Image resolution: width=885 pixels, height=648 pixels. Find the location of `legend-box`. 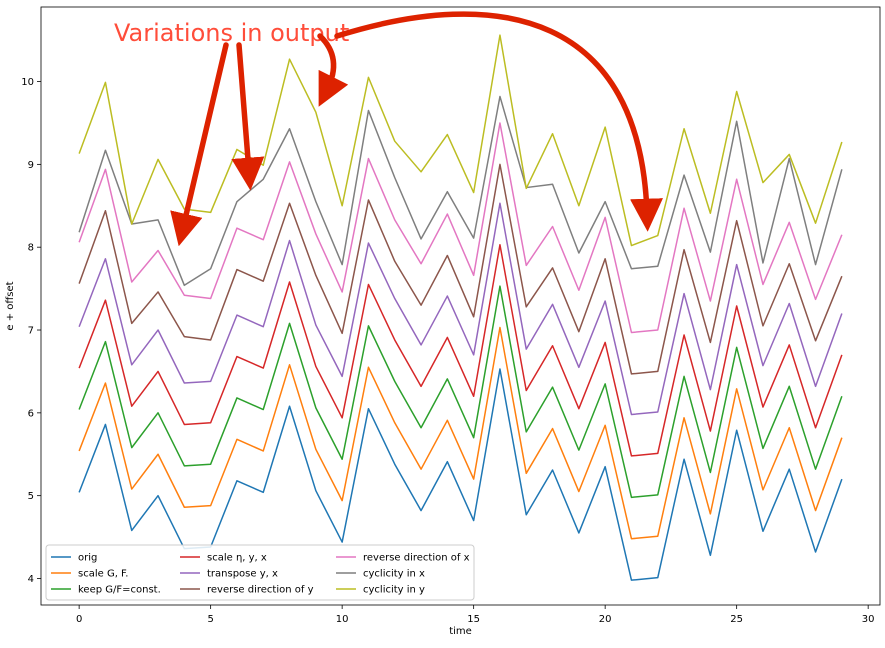

legend-box is located at coordinates (260, 572).